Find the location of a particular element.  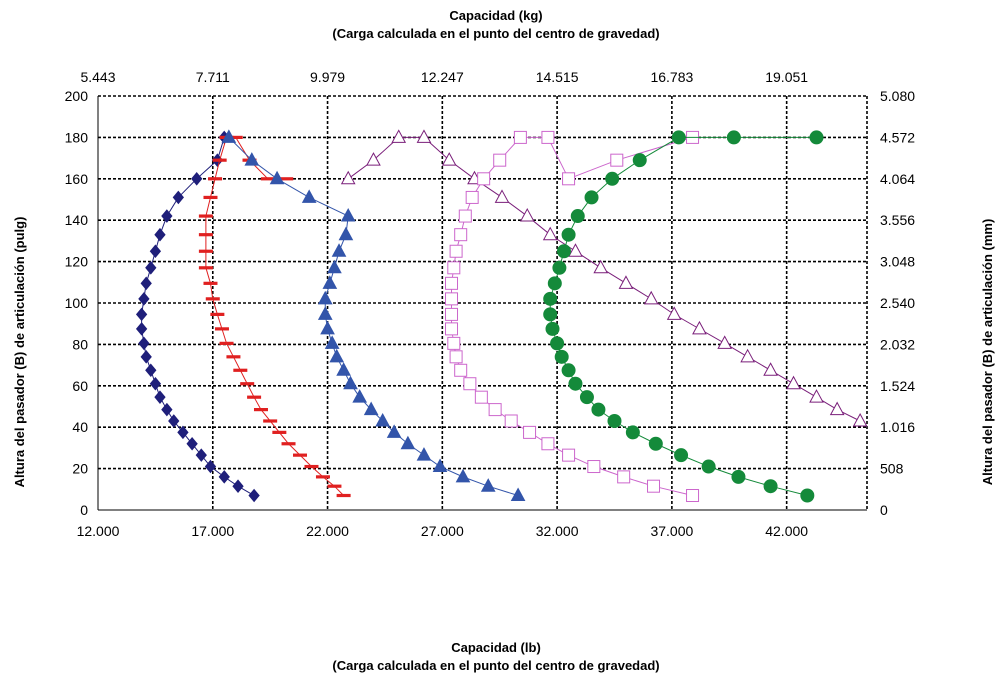

right-tick-10: 5.080 is located at coordinates (897, 96).